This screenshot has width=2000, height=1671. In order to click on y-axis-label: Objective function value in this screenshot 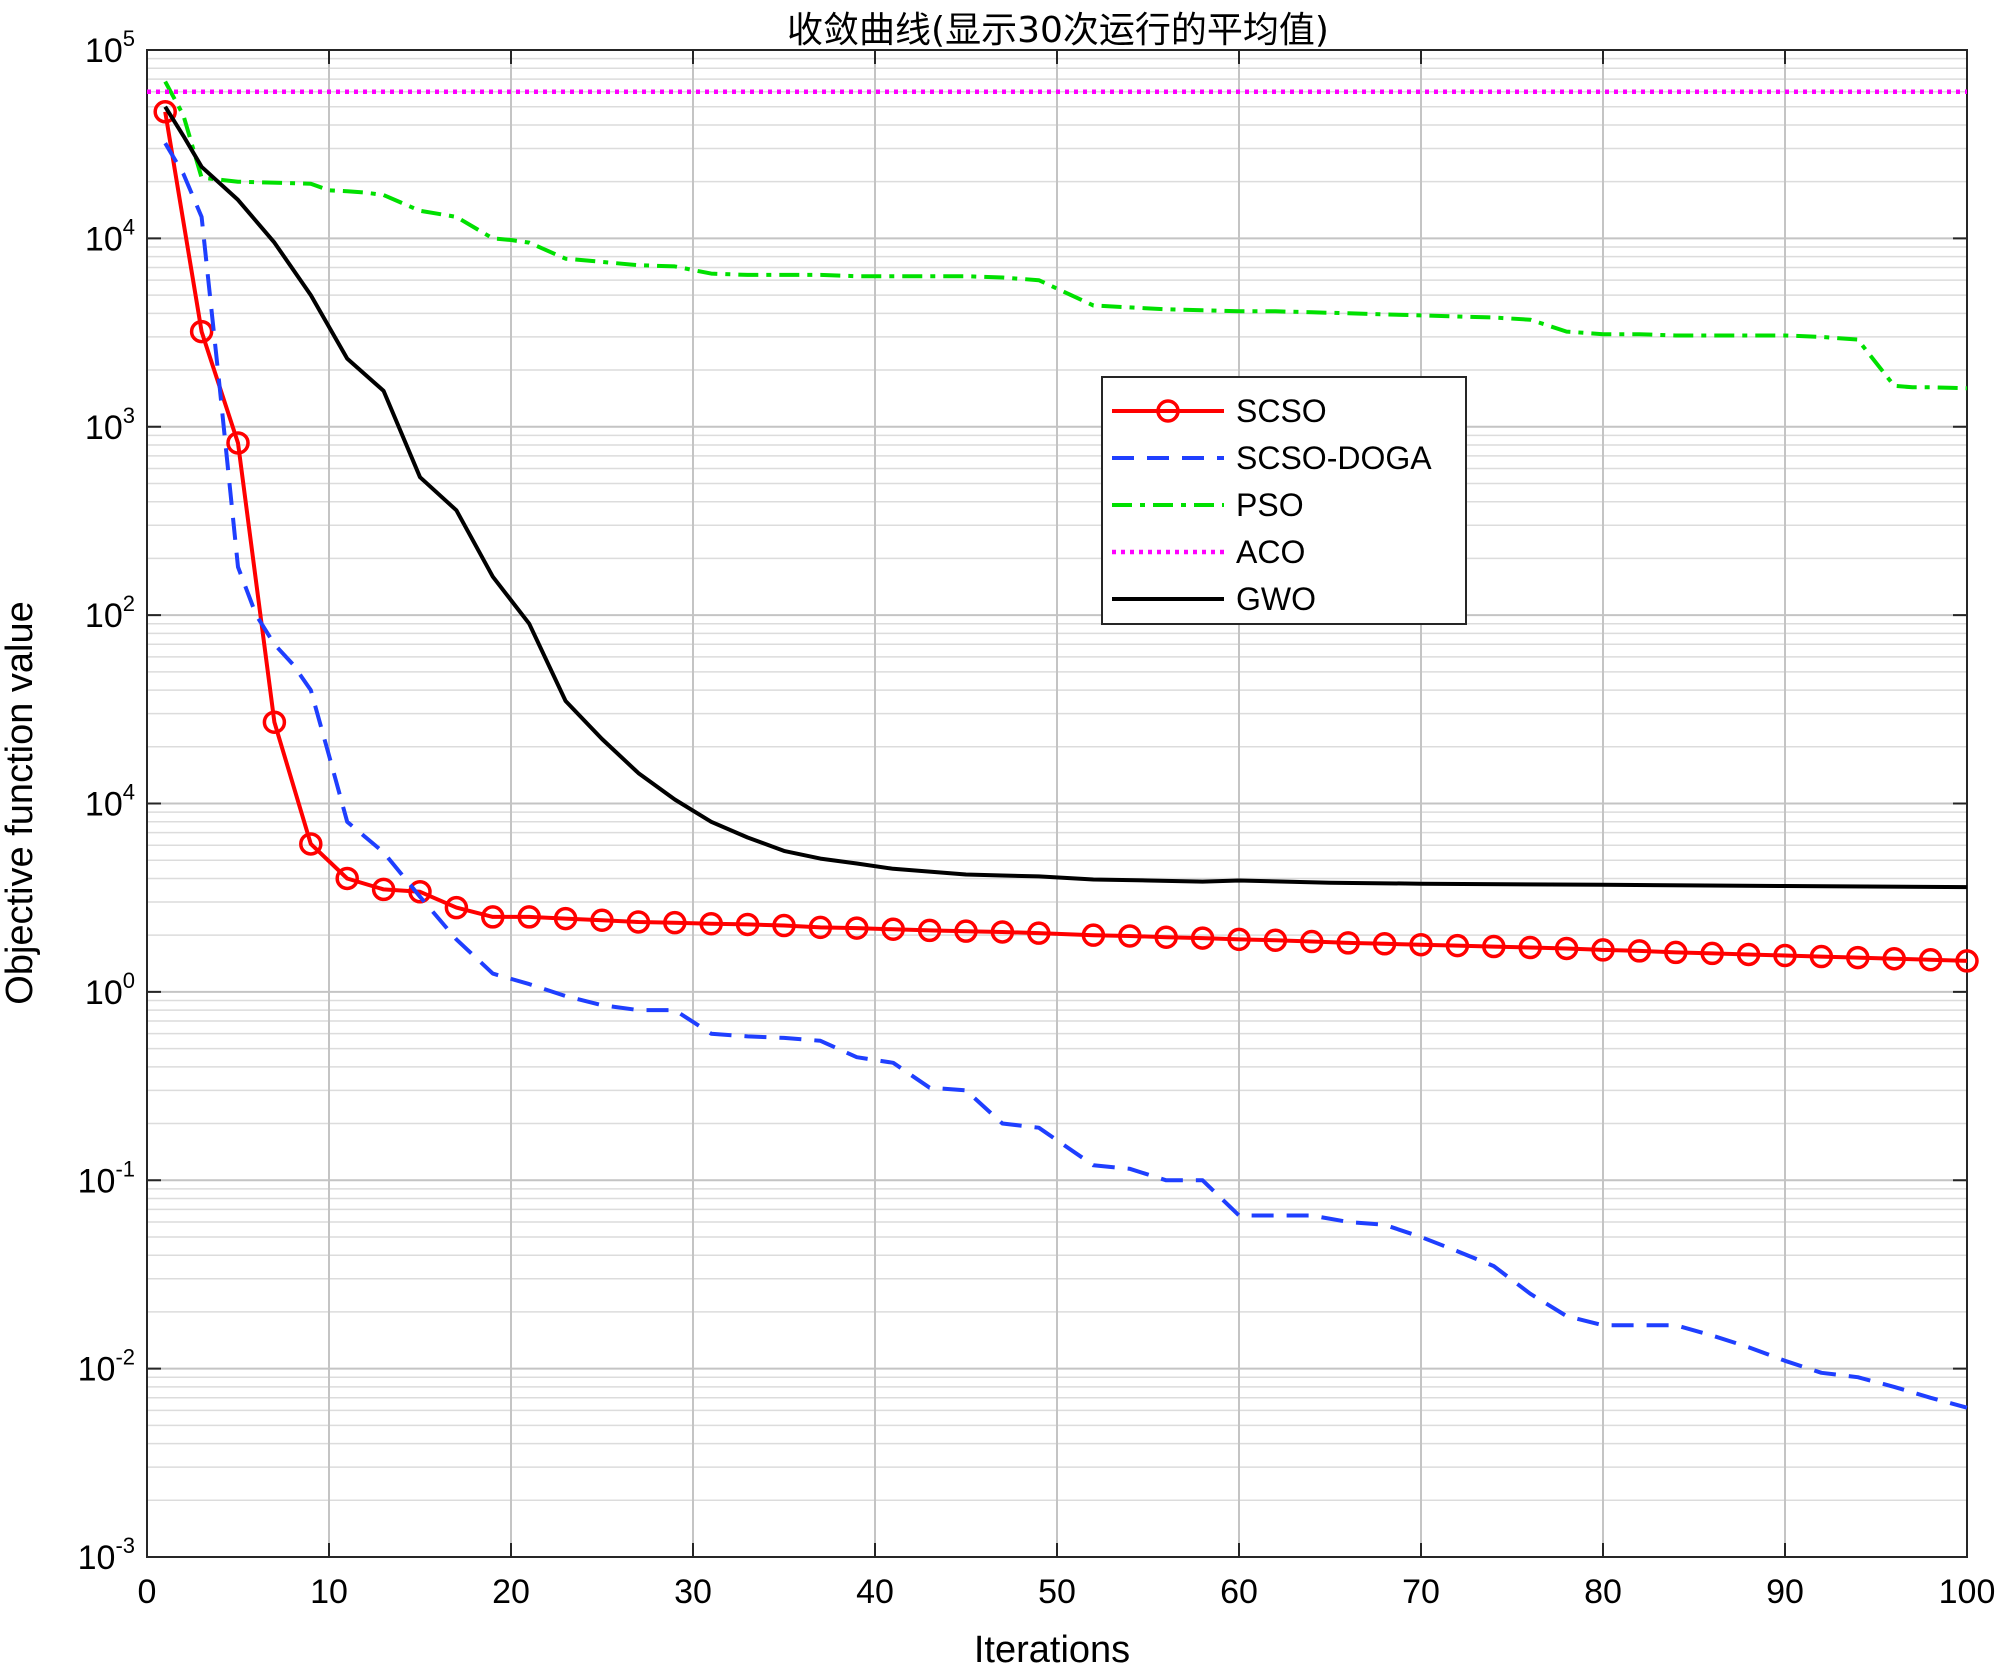, I will do `click(20, 802)`.